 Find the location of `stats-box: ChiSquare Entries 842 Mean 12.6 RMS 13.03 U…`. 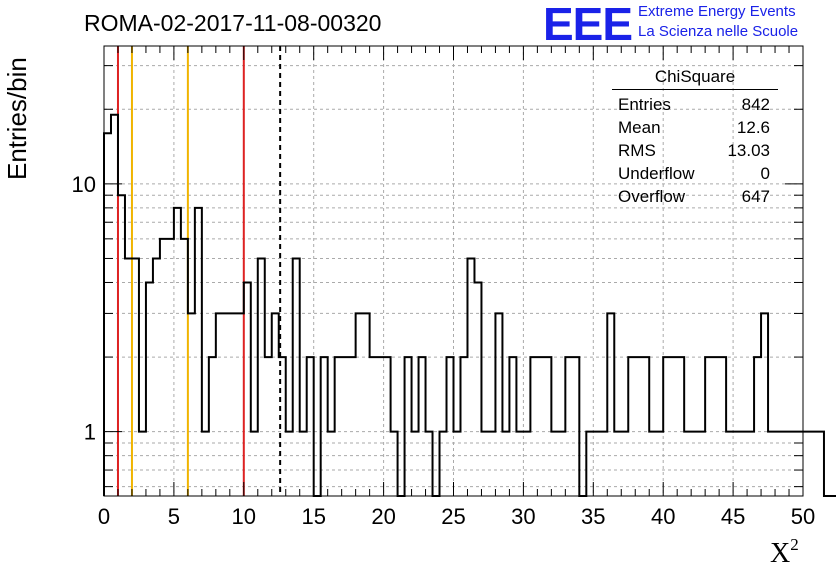

stats-box: ChiSquare Entries 842 Mean 12.6 RMS 13.03 U… is located at coordinates (695, 137).